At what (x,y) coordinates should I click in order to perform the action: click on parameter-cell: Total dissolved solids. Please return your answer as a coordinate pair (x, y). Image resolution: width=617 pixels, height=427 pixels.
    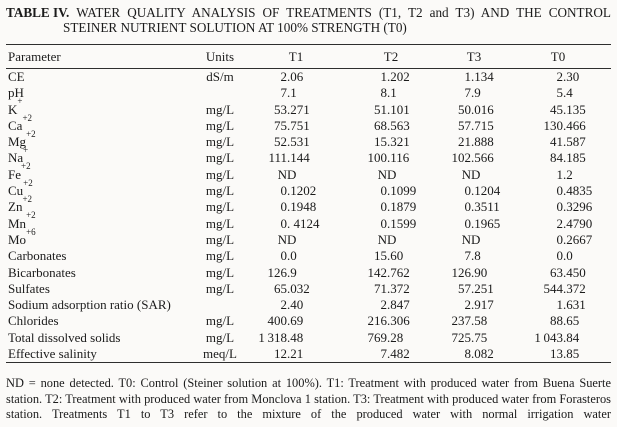
    Looking at the image, I should click on (98, 338).